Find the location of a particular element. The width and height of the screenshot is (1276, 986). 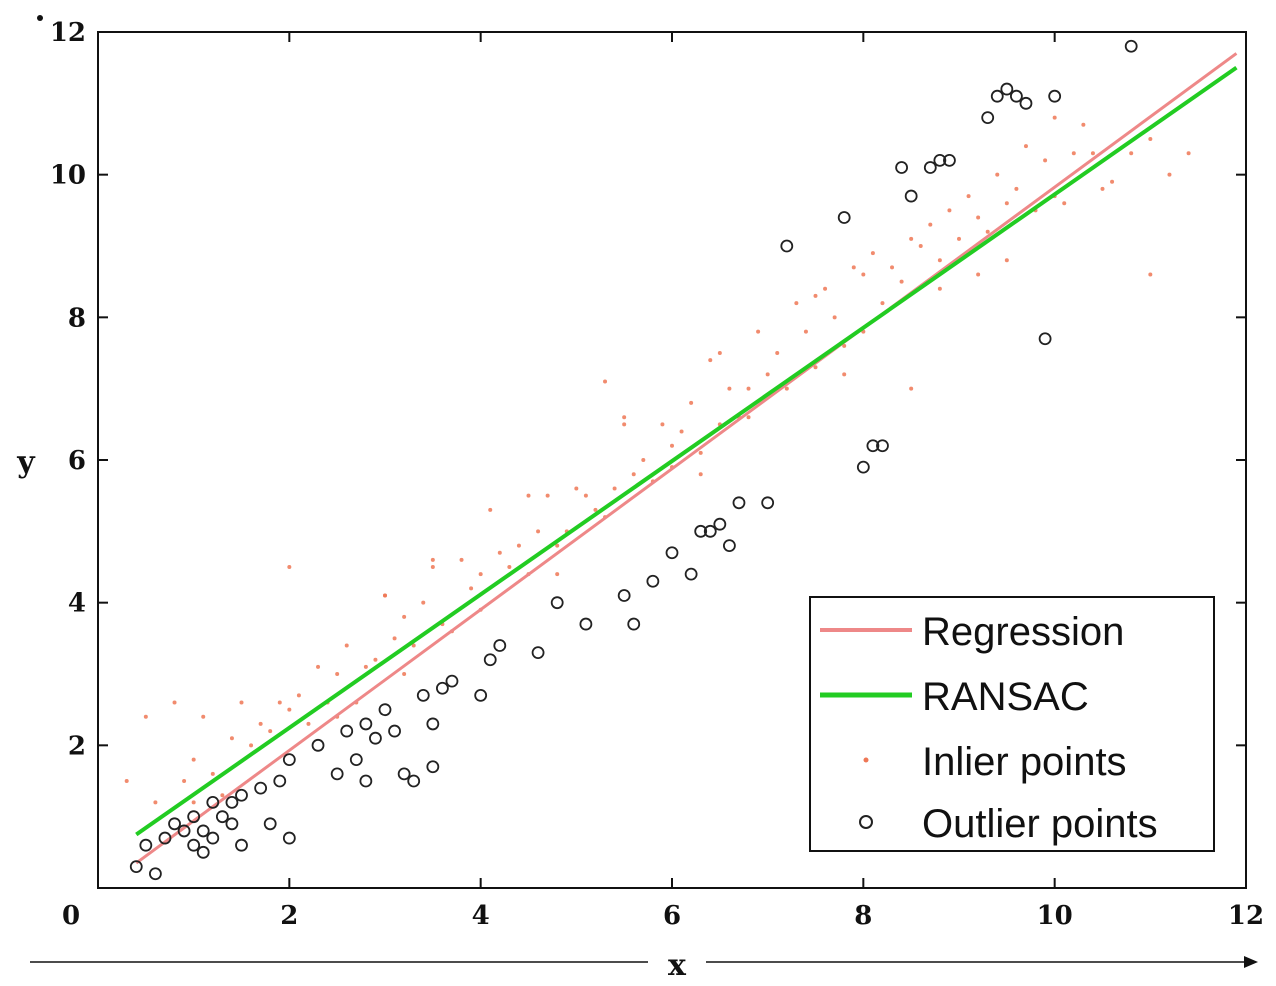

legend-label-ransac: RANSAC is located at coordinates (1005, 697).